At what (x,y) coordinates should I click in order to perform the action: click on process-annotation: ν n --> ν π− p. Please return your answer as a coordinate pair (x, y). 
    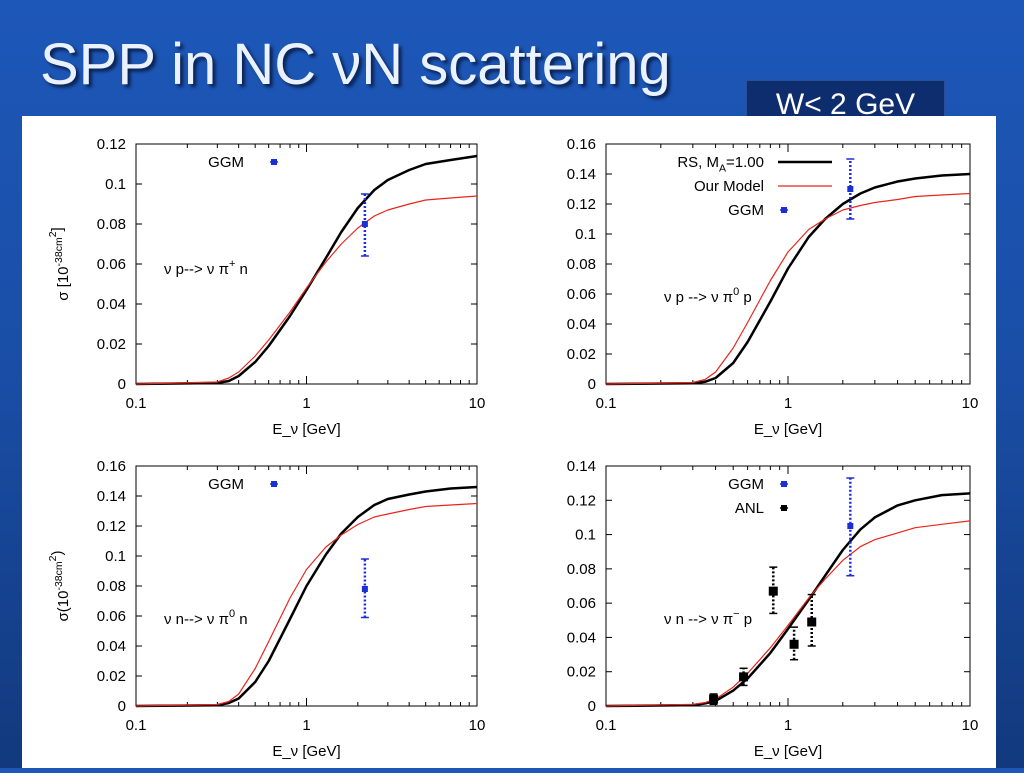
    Looking at the image, I should click on (708, 618).